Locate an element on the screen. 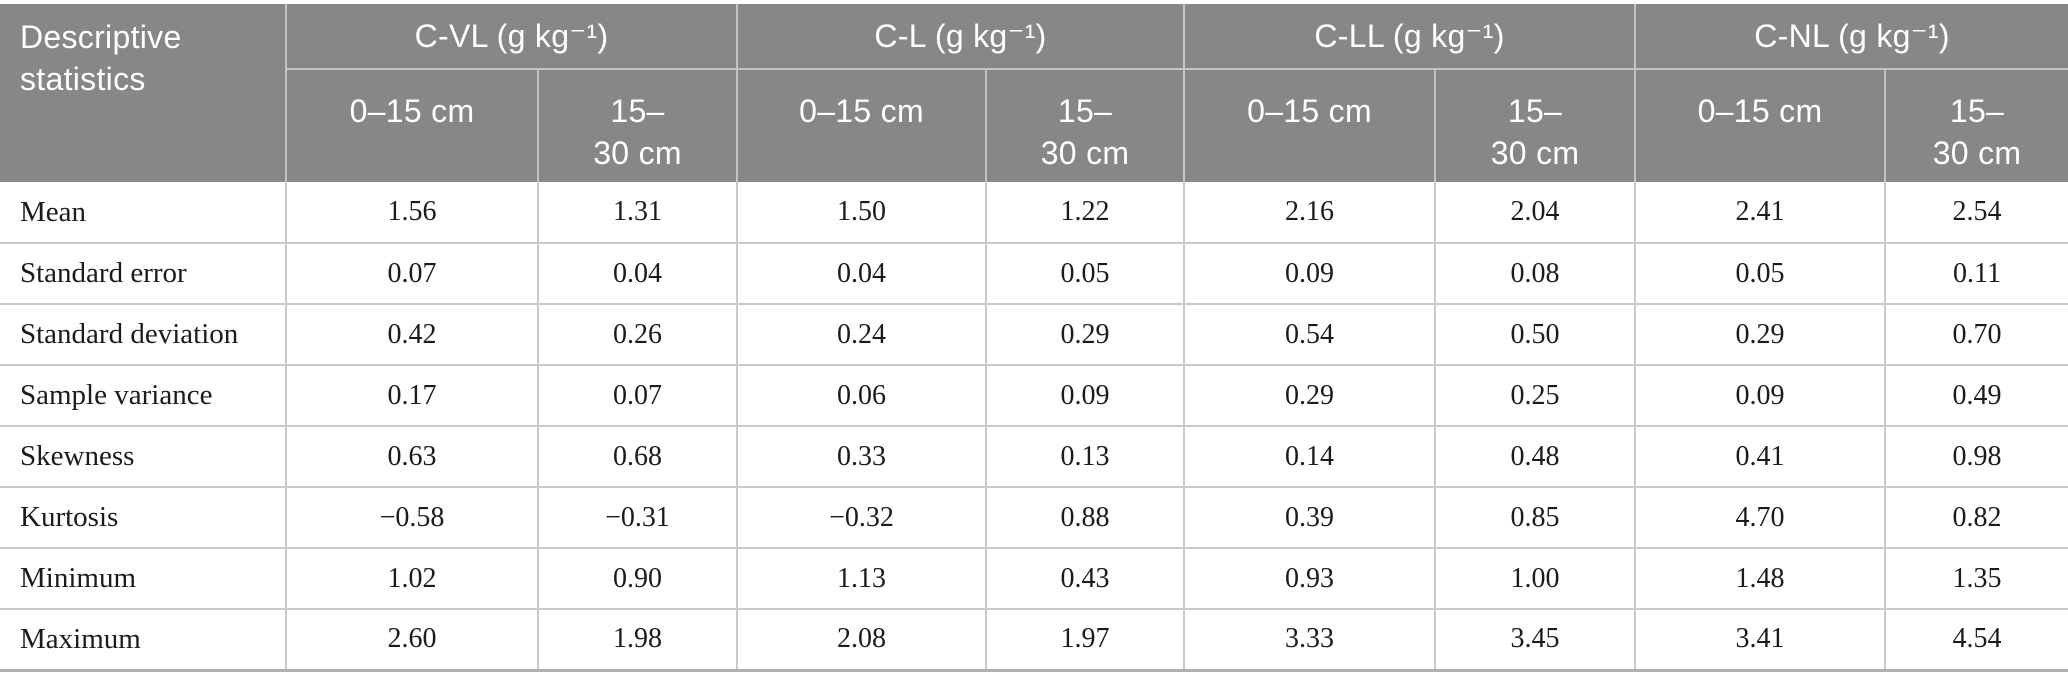 The image size is (2068, 693). data-cell: 1.35 is located at coordinates (1976, 578).